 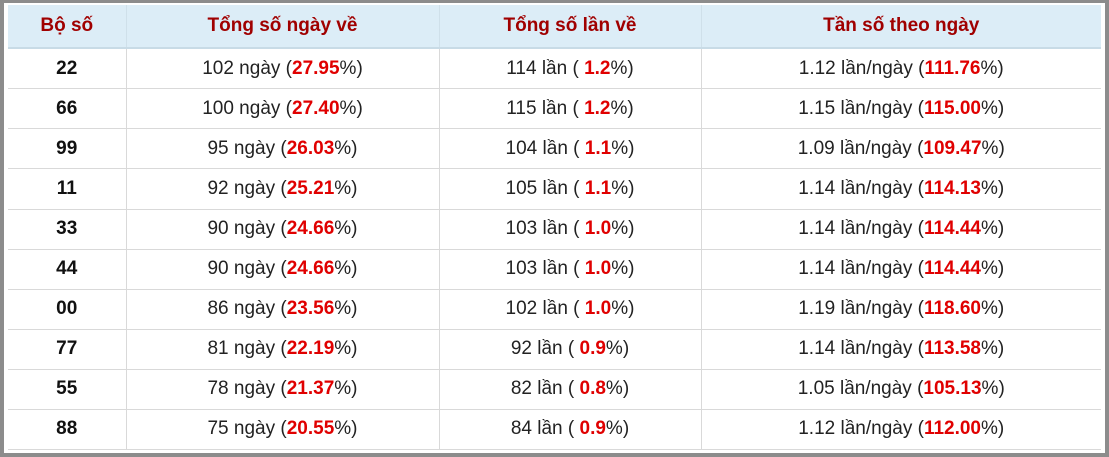 What do you see at coordinates (67, 389) in the screenshot?
I see `pair-number: 55` at bounding box center [67, 389].